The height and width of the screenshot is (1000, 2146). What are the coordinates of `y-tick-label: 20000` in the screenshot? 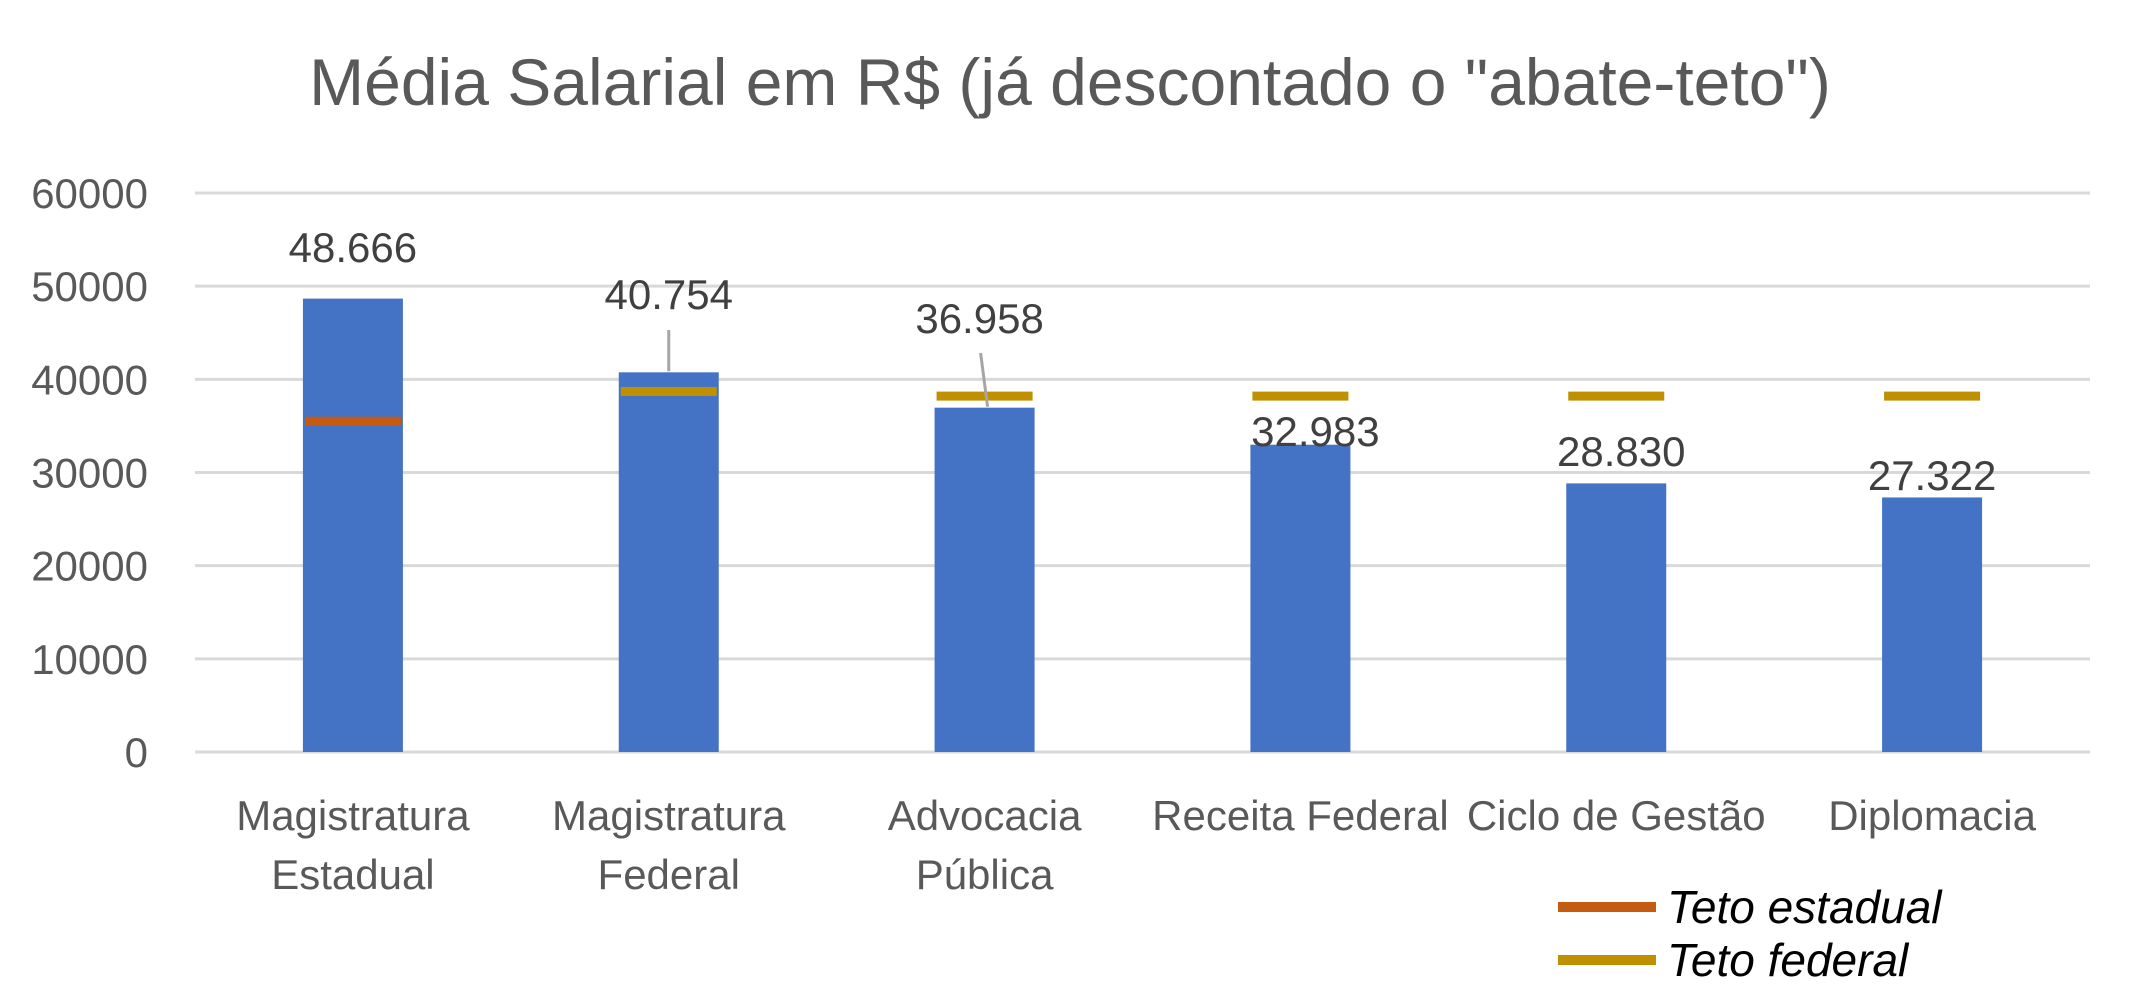 It's located at (89, 566).